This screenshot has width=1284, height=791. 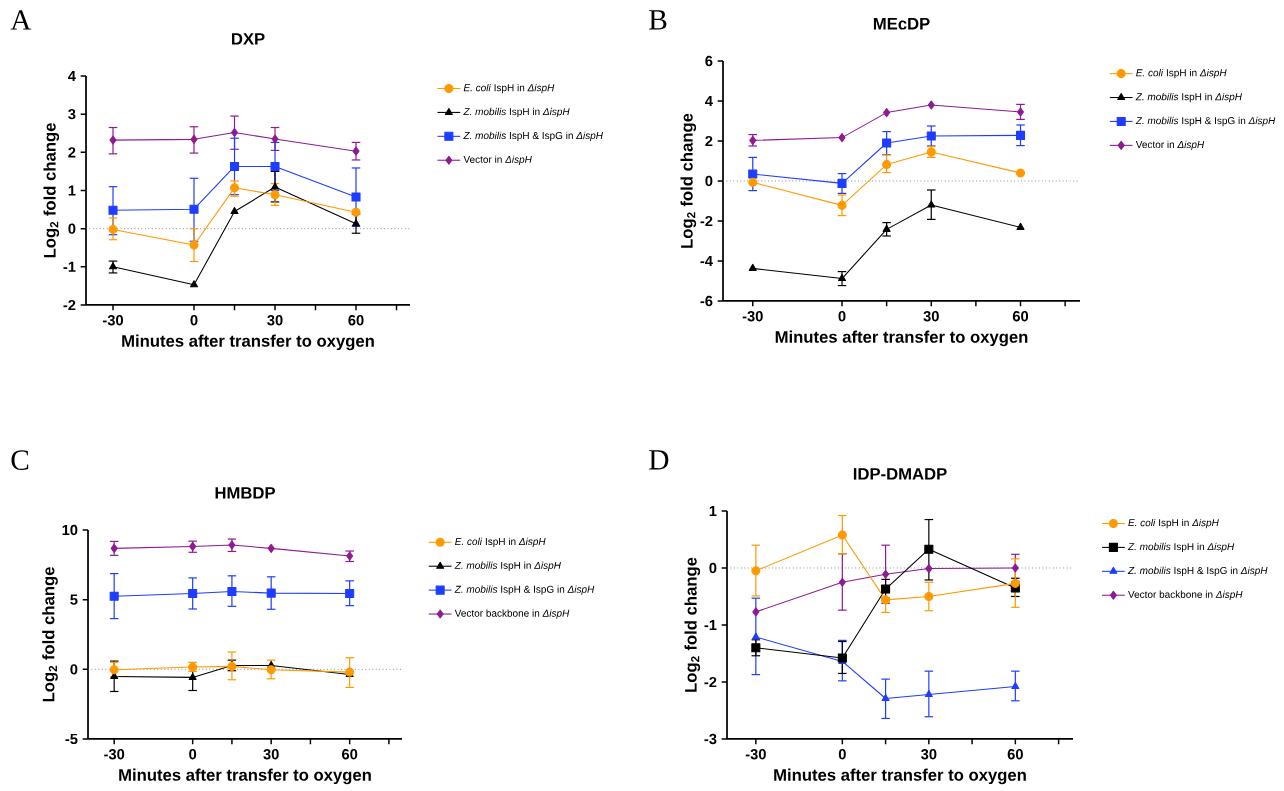 What do you see at coordinates (706, 301) in the screenshot?
I see `y-tick-label: -6` at bounding box center [706, 301].